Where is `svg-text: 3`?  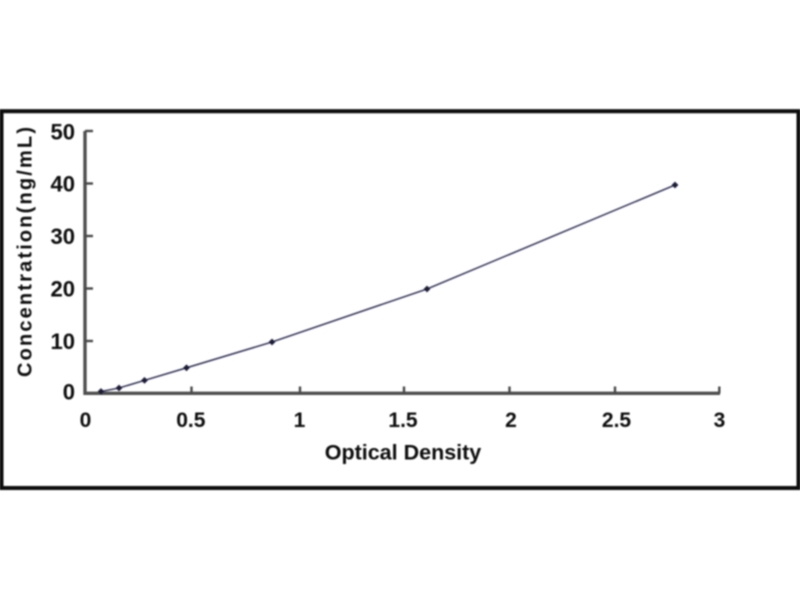 svg-text: 3 is located at coordinates (720, 420).